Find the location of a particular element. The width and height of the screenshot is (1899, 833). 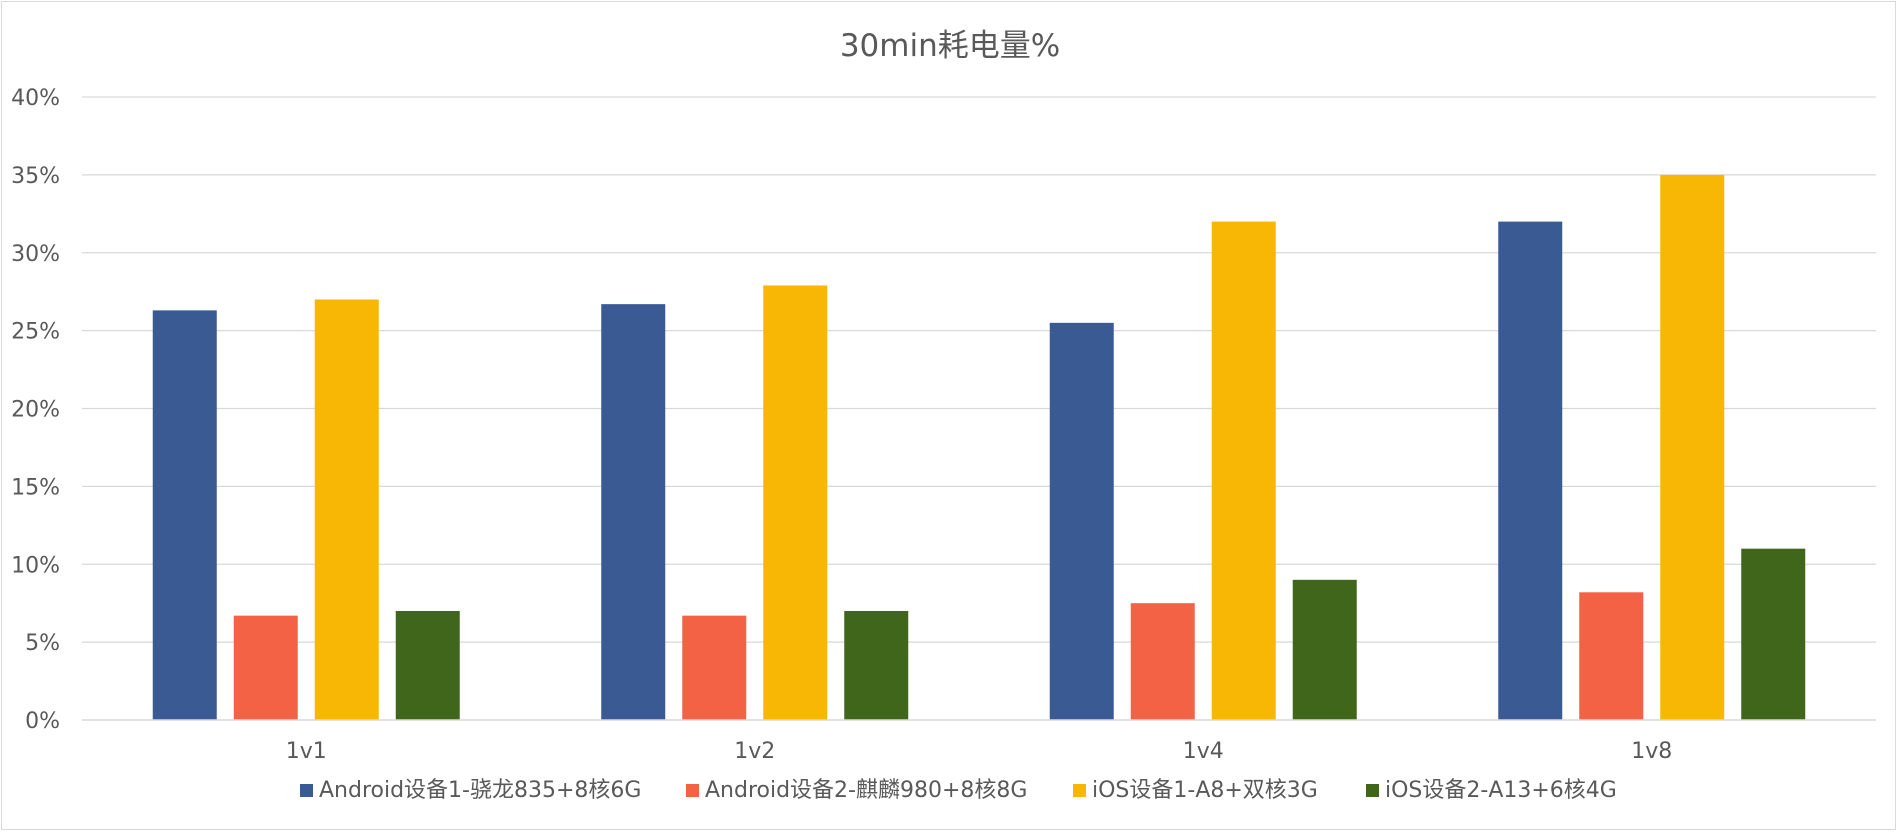

legend-item-1: Android设备1-骁龙835+8核6G is located at coordinates (470, 790).